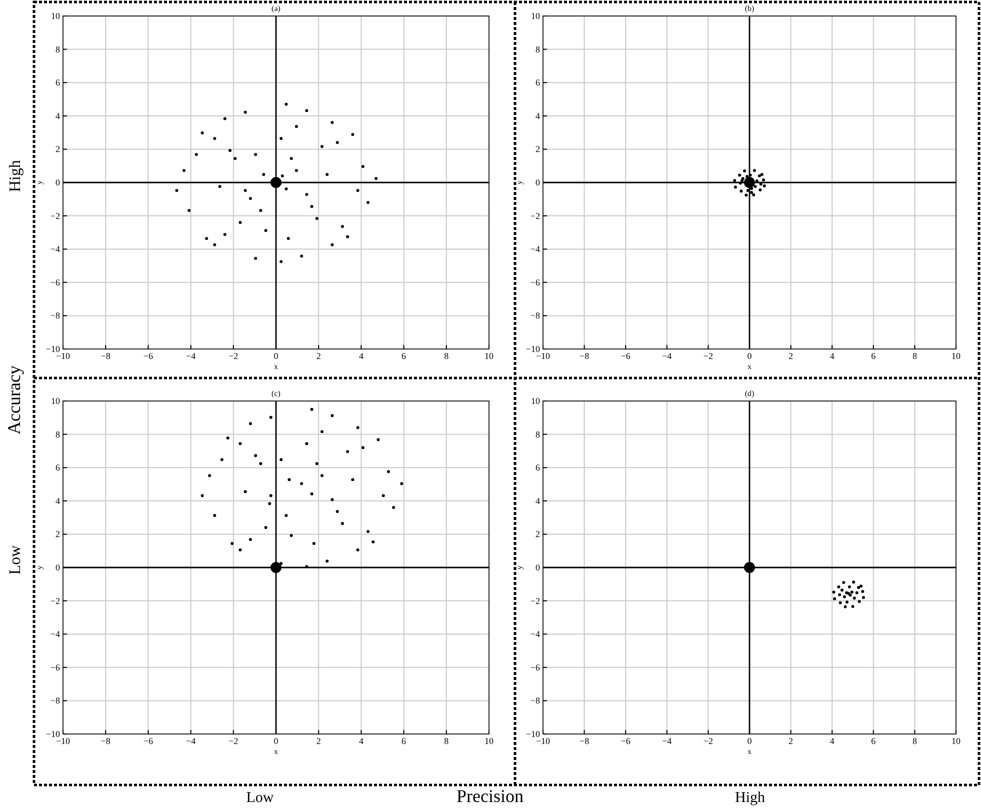  I want to click on x-tick-label: −4, so click(667, 741).